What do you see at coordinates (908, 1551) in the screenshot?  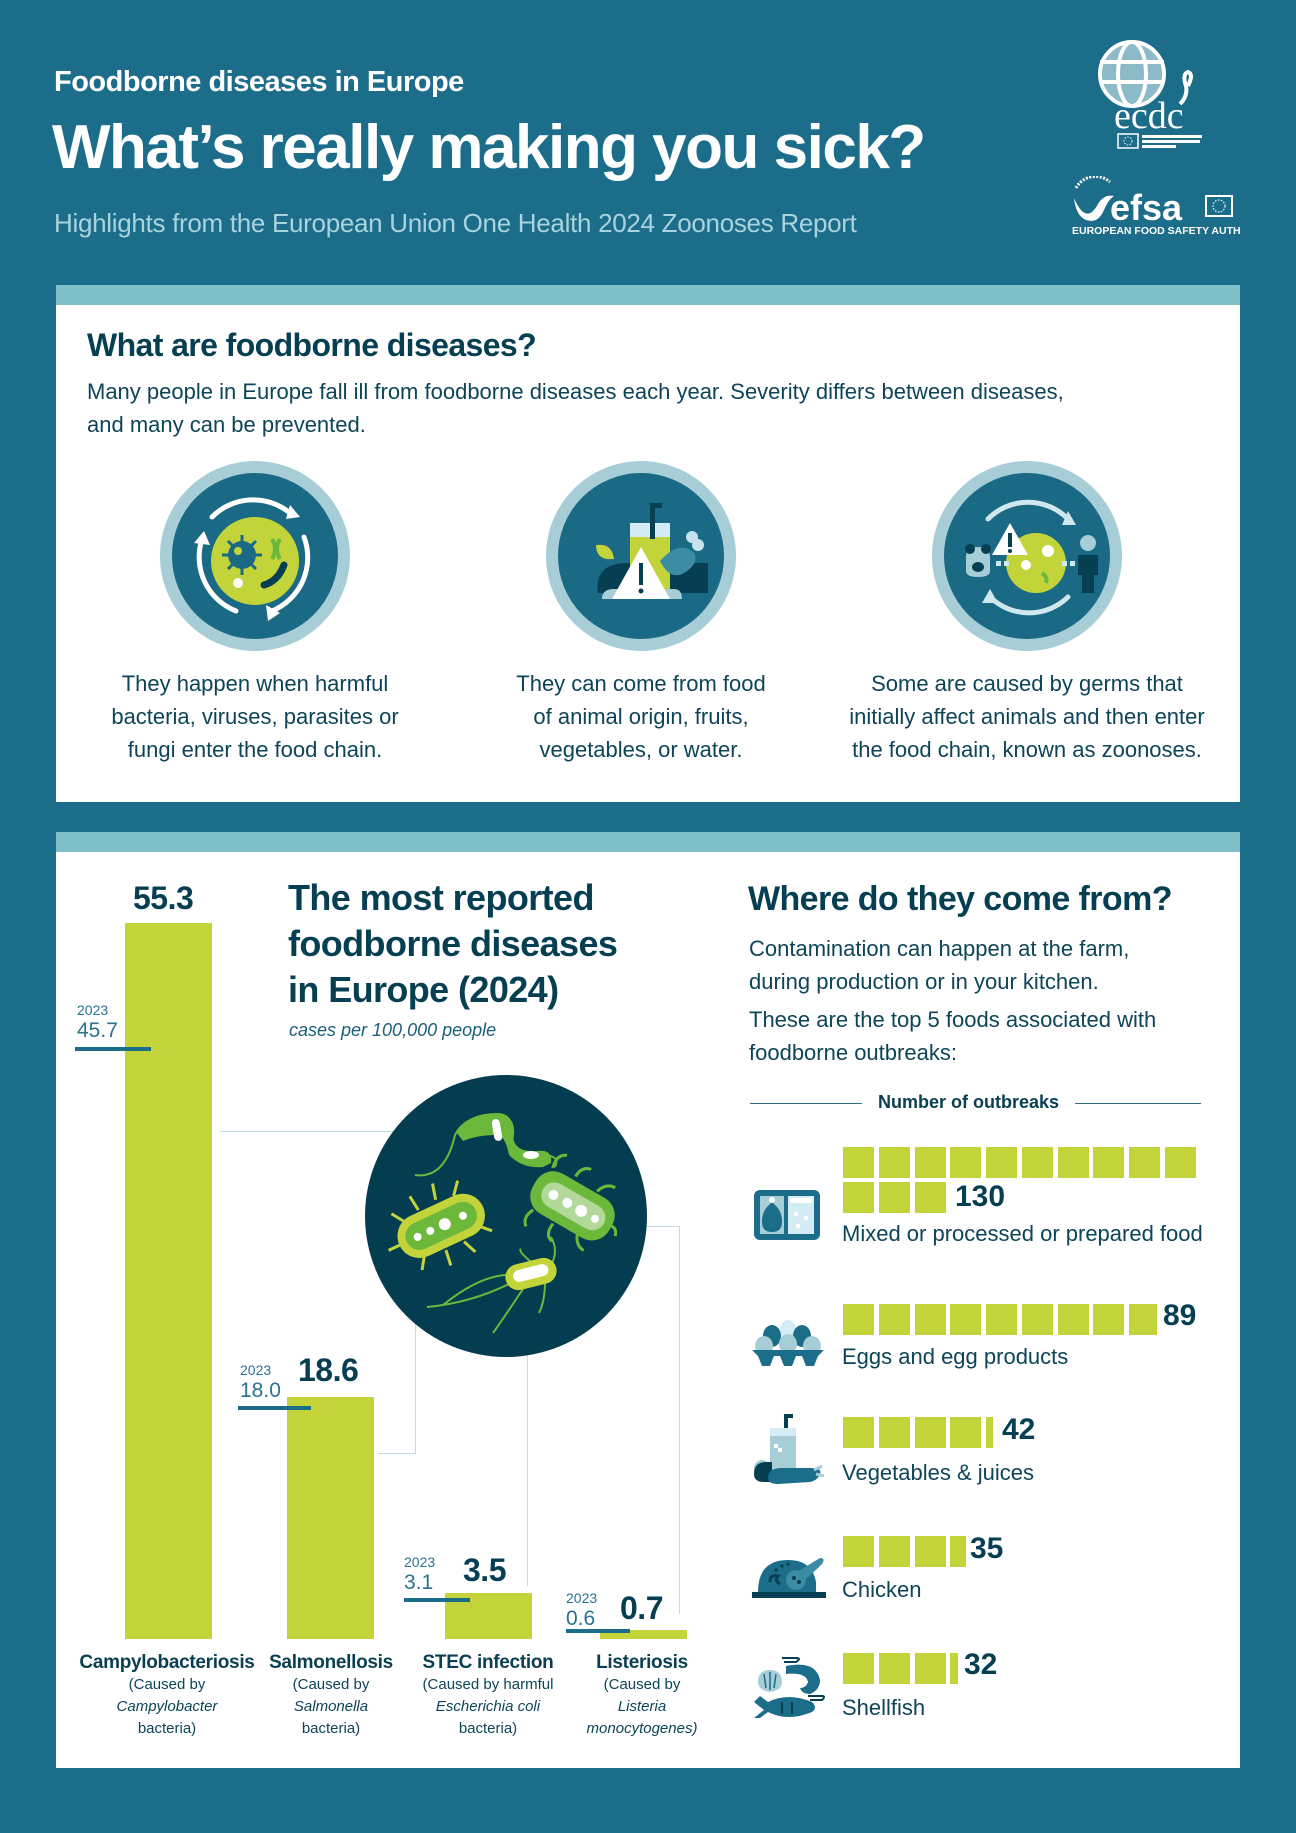 I see `outbreak-squares-chicken` at bounding box center [908, 1551].